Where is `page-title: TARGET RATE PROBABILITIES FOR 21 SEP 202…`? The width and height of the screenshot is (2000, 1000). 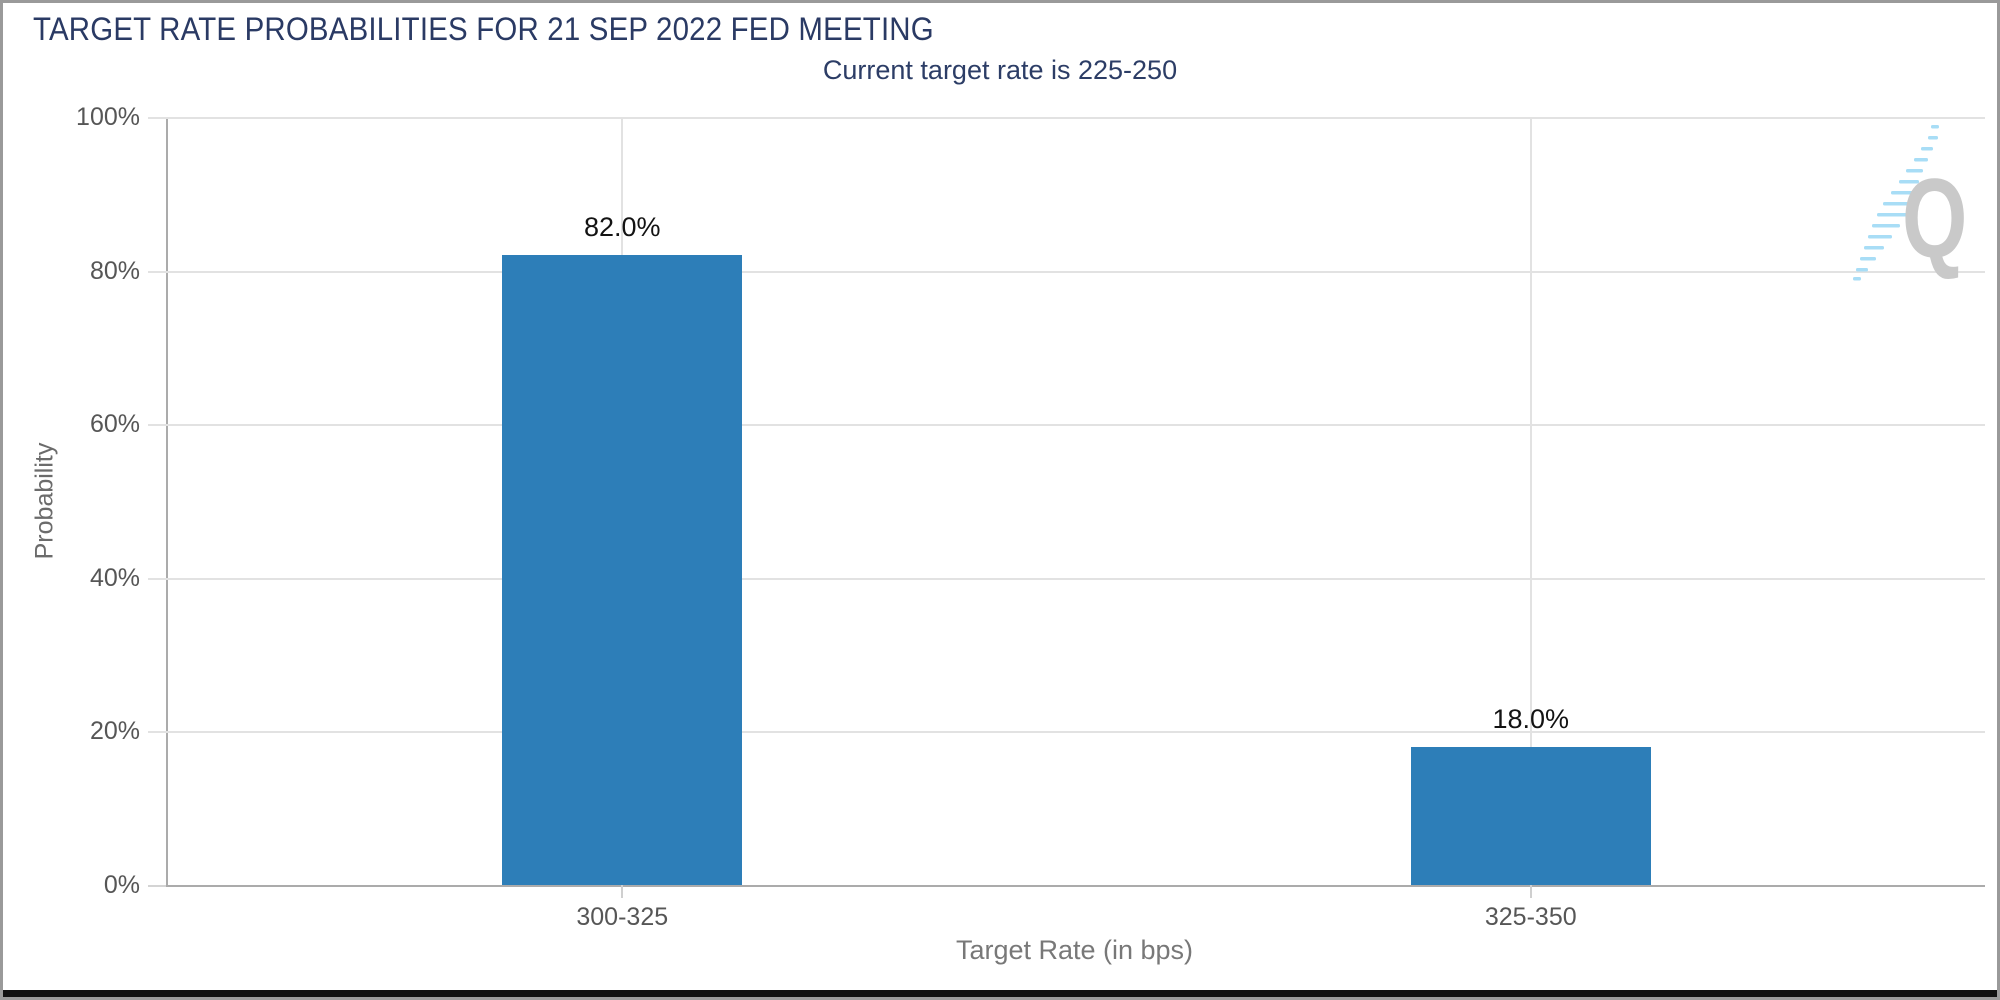
page-title: TARGET RATE PROBABILITIES FOR 21 SEP 202… is located at coordinates (483, 29).